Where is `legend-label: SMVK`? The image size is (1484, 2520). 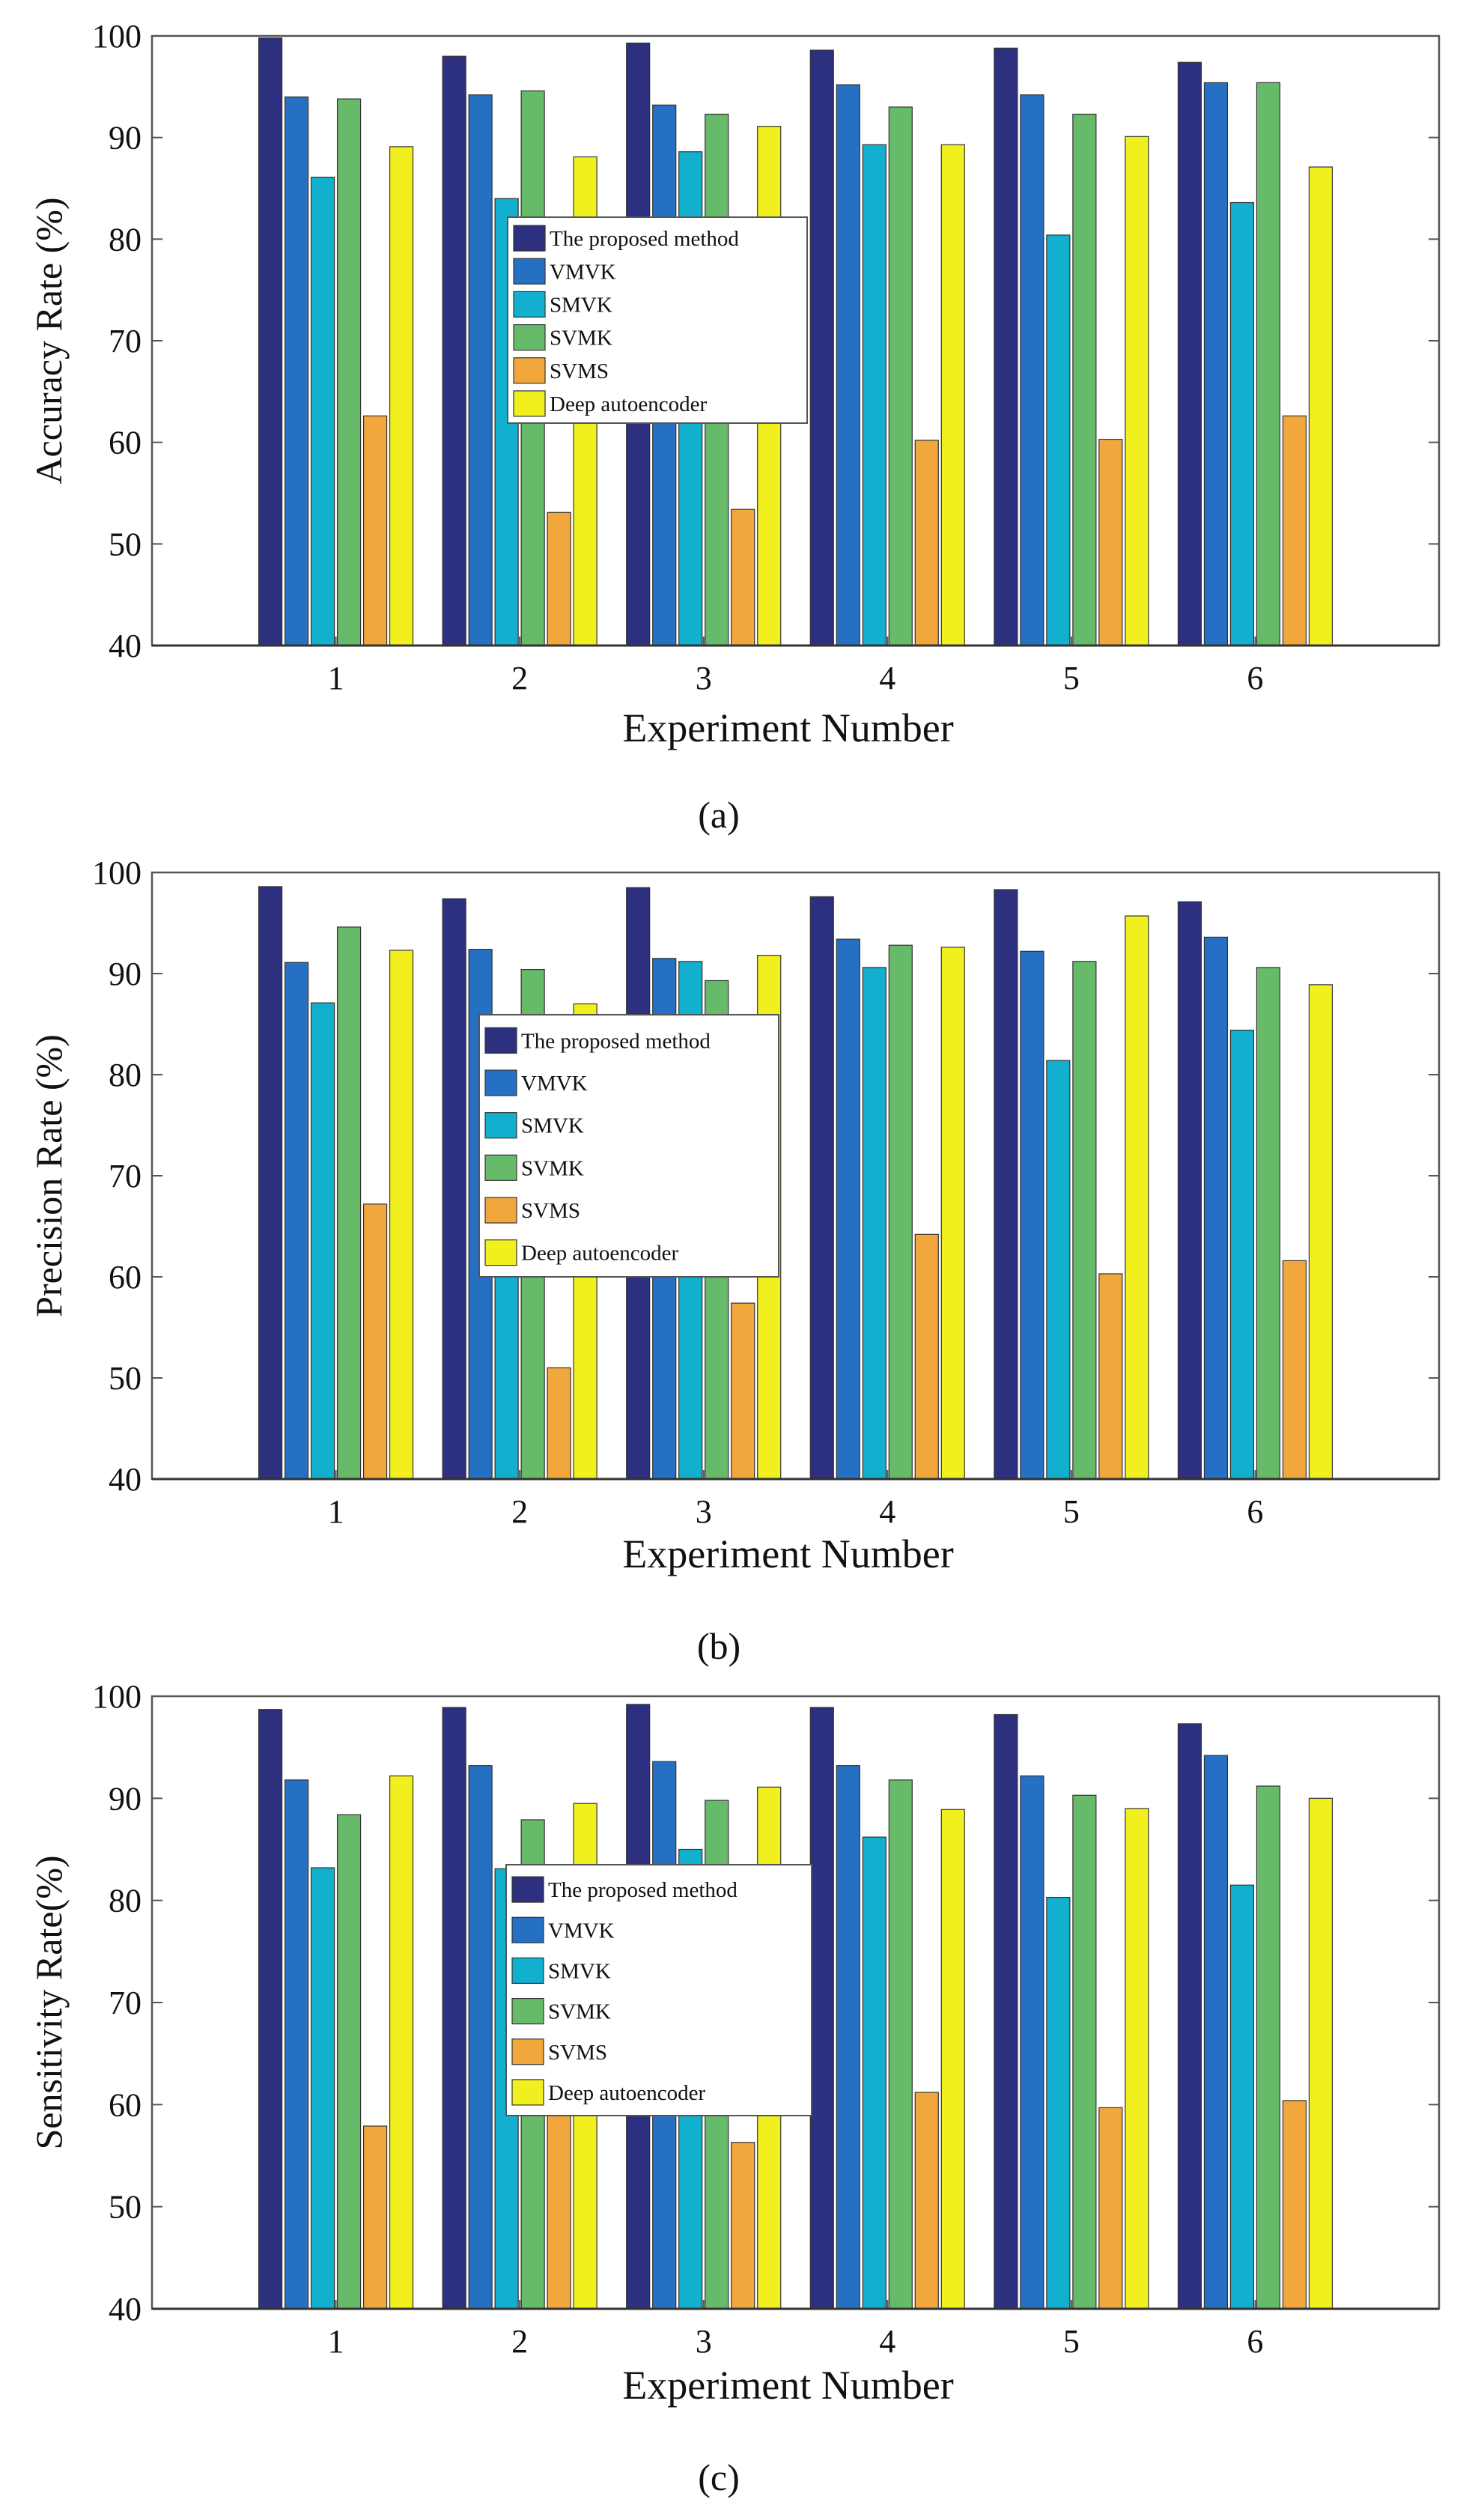 legend-label: SMVK is located at coordinates (581, 305).